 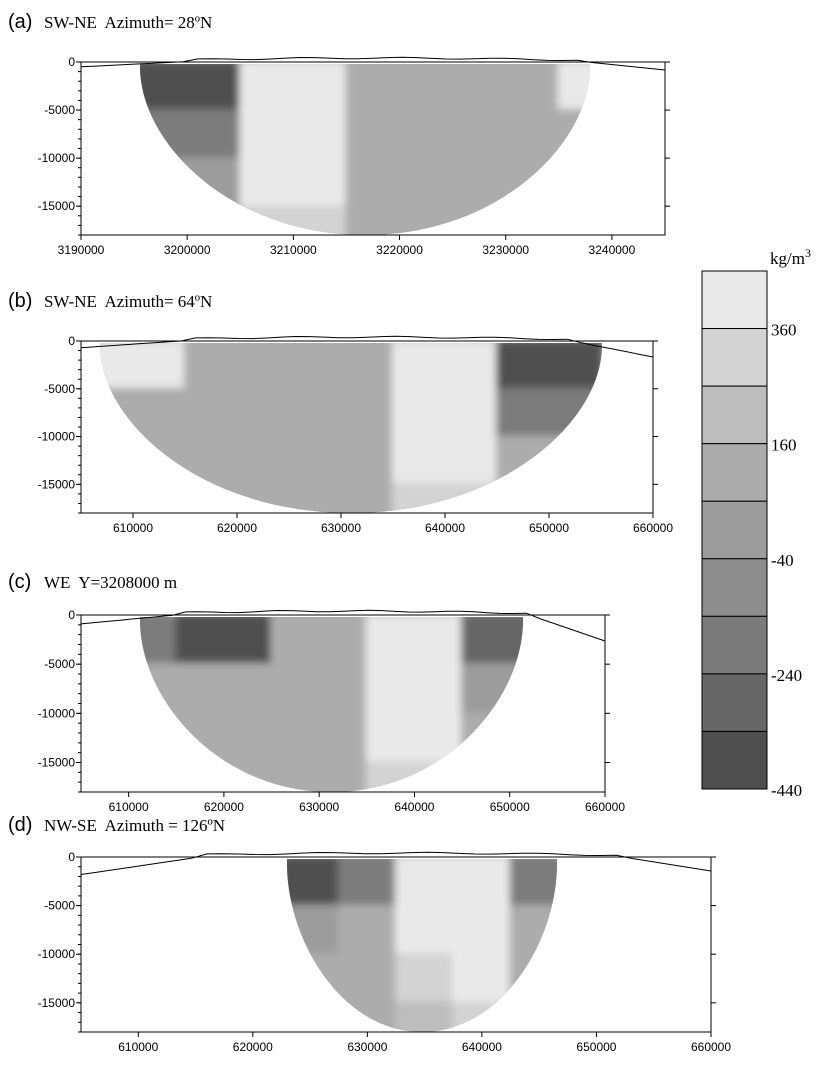 I want to click on panel-a-title: SW-NE Azimuth= 28ºN, so click(x=128, y=22).